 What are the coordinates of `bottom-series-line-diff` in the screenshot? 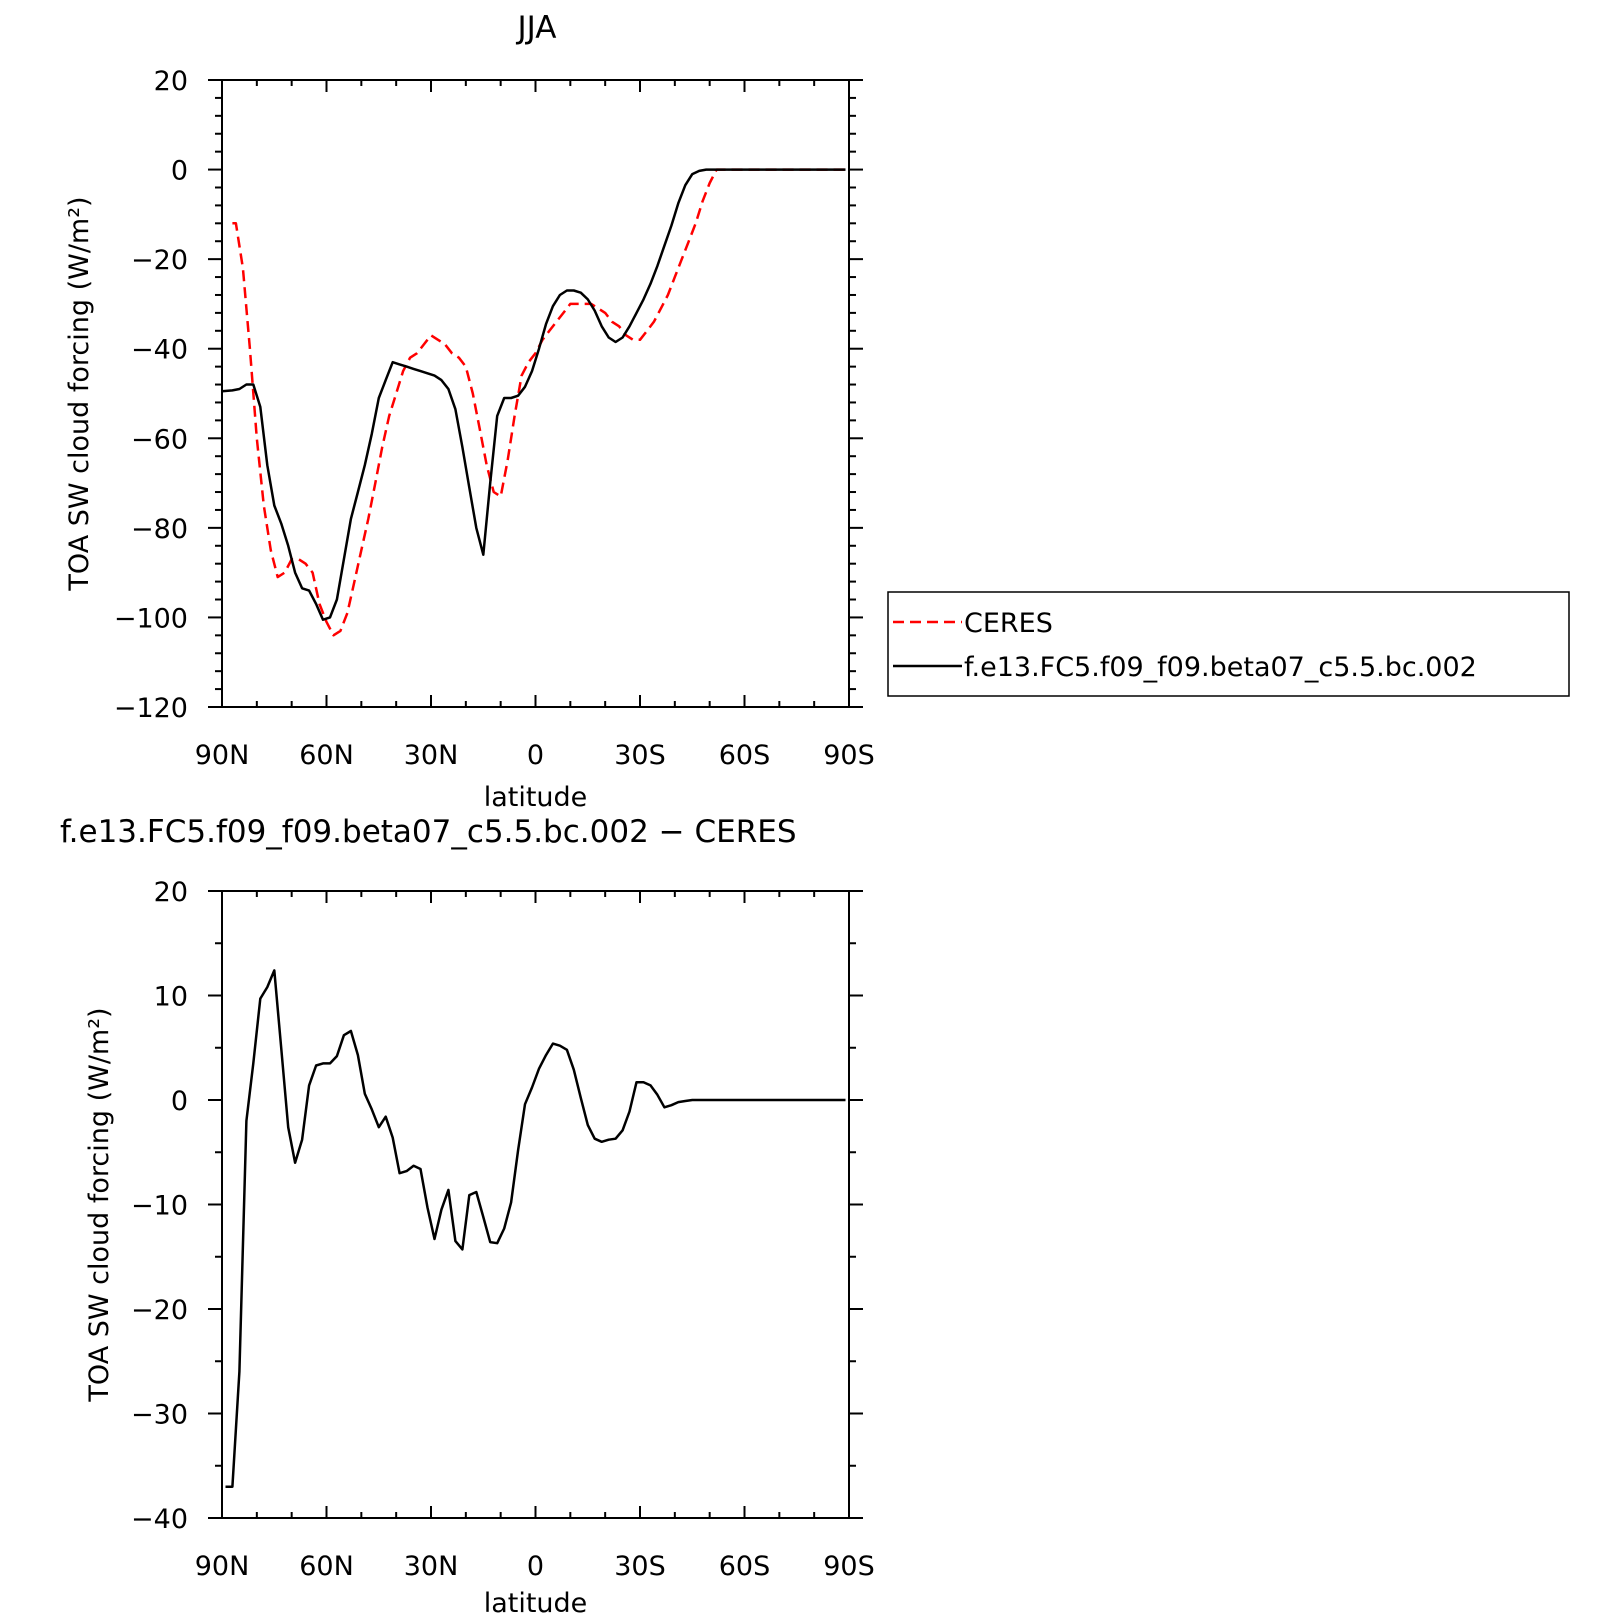 It's located at (535, 1228).